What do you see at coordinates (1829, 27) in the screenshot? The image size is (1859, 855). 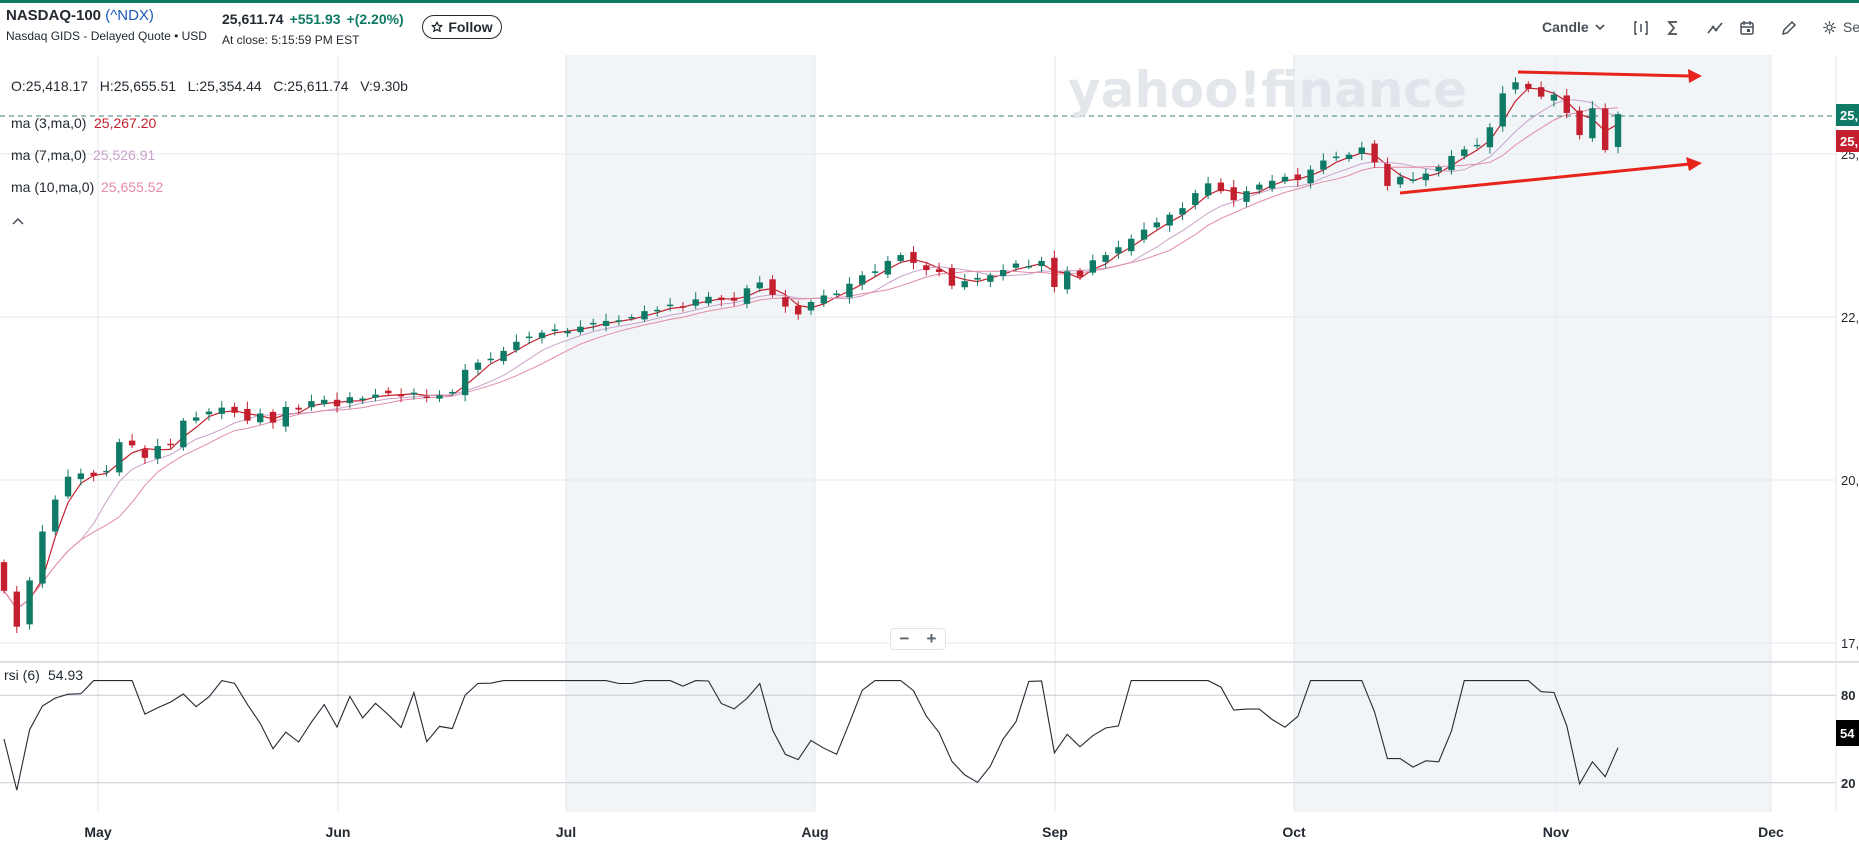 I see `gear-icon` at bounding box center [1829, 27].